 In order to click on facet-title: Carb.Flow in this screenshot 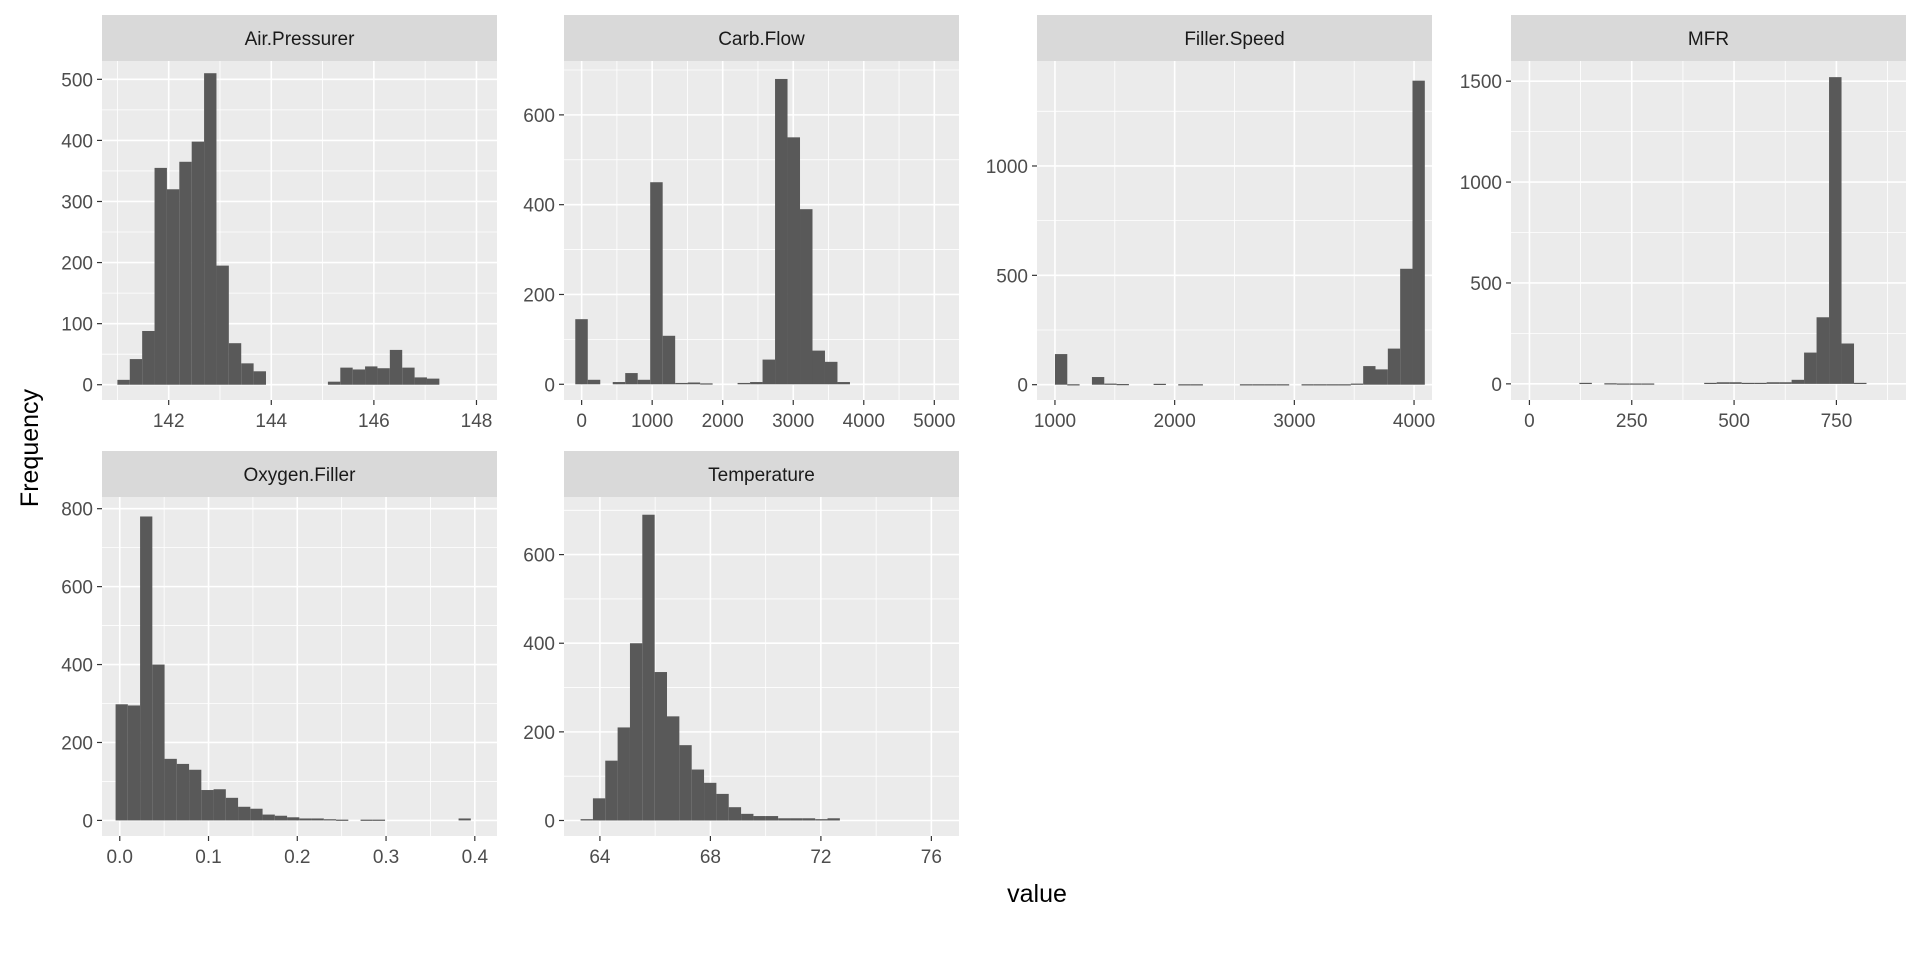, I will do `click(761, 39)`.